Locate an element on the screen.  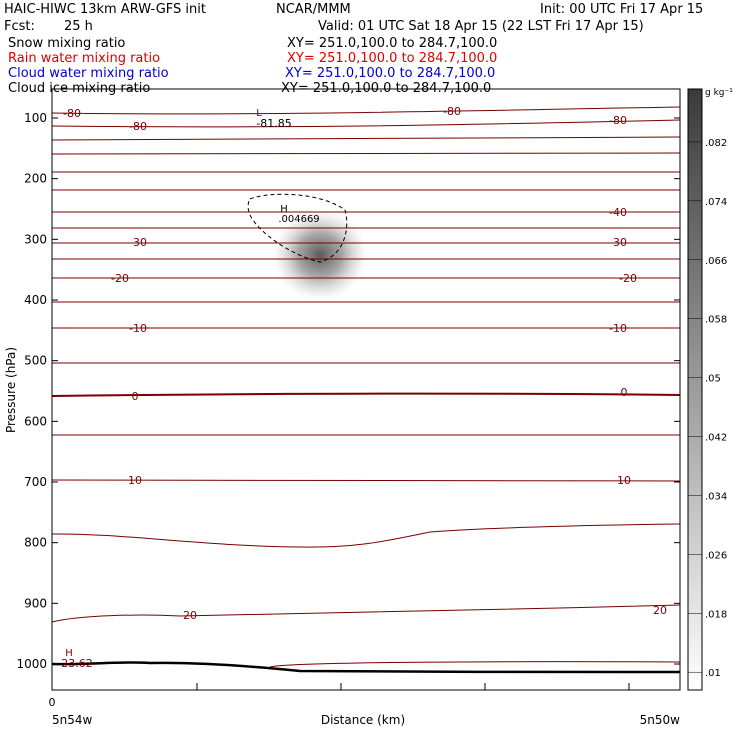
field-xy-cloud-water: XY= 251.0,100.0 to 284.7,100.0 is located at coordinates (390, 73).